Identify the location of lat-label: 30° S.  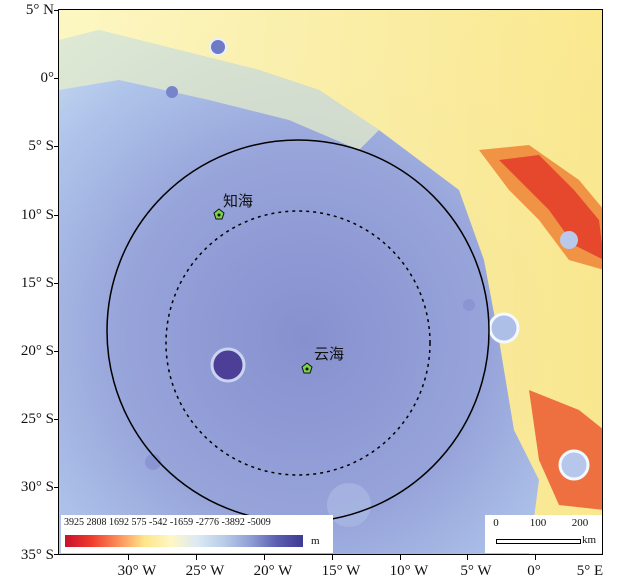
(37, 487).